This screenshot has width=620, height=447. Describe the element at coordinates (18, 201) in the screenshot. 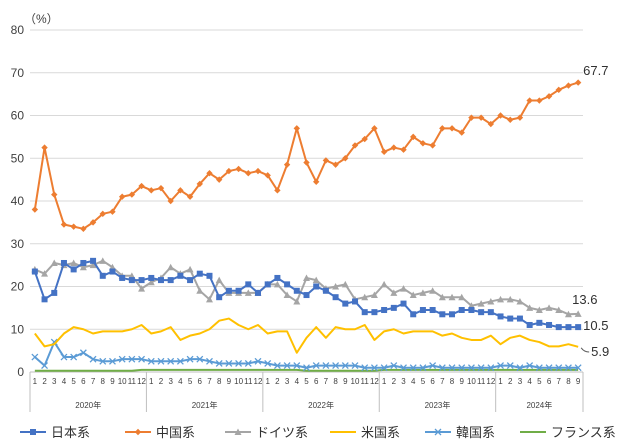

I see `y-axis-ticks: 0 10 20 30 40 50 60 70 80` at that location.